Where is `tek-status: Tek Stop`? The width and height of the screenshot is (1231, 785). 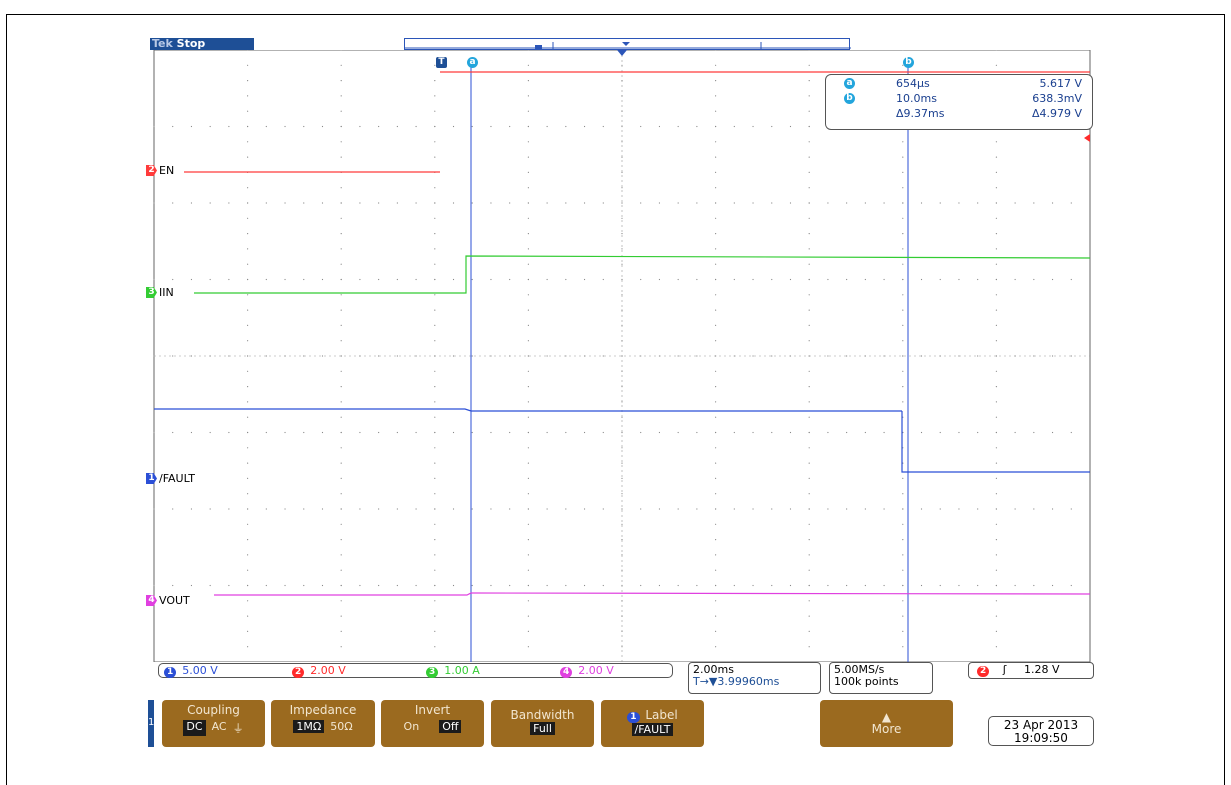 tek-status: Tek Stop is located at coordinates (202, 44).